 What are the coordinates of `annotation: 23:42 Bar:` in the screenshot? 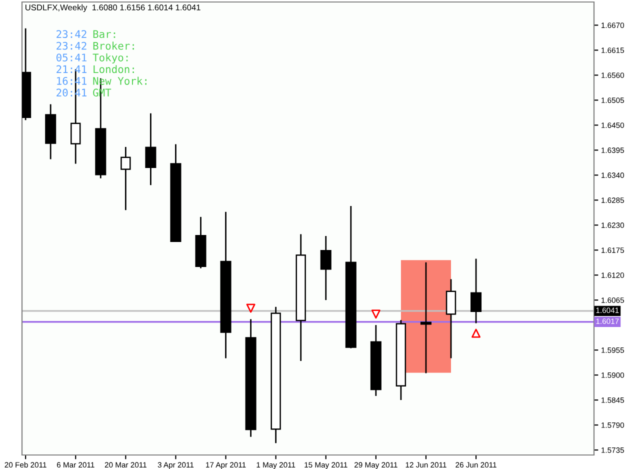 It's located at (86, 34).